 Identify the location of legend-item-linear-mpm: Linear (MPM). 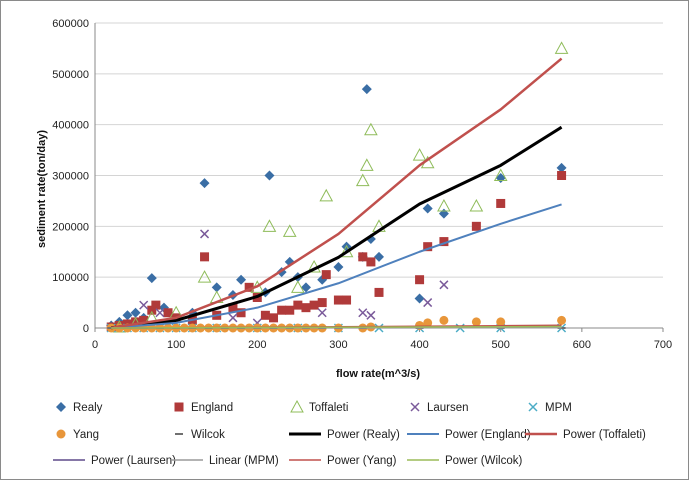
(225, 461).